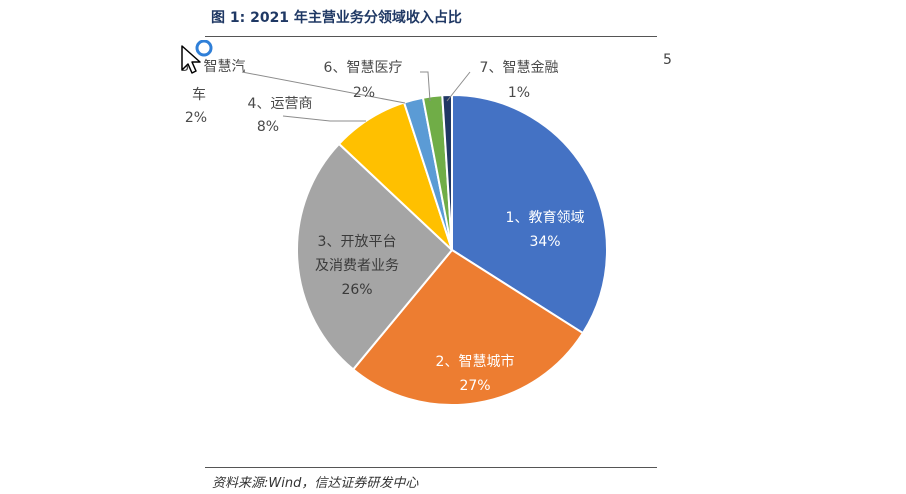  Describe the element at coordinates (199, 94) in the screenshot. I see `slice-label: 车` at that location.